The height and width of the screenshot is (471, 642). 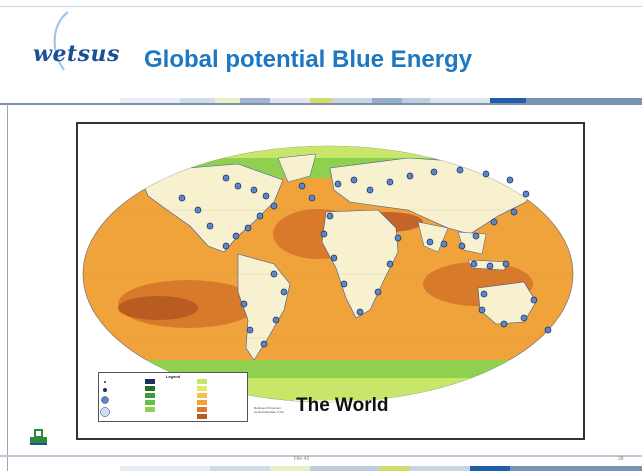 I want to click on logo-swoosh-icon, so click(x=61, y=41).